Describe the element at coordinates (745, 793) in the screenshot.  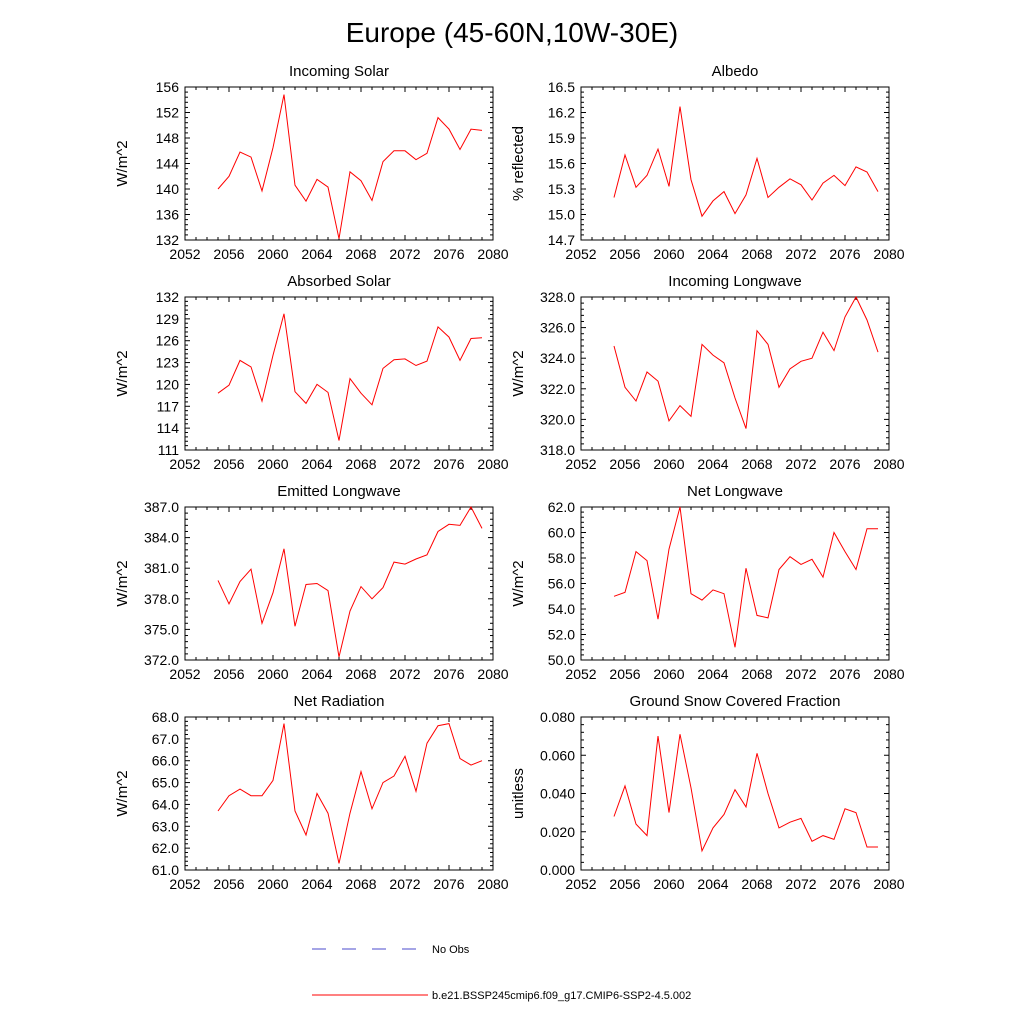
I see `series-line-ground-snow-covered-fraction` at that location.